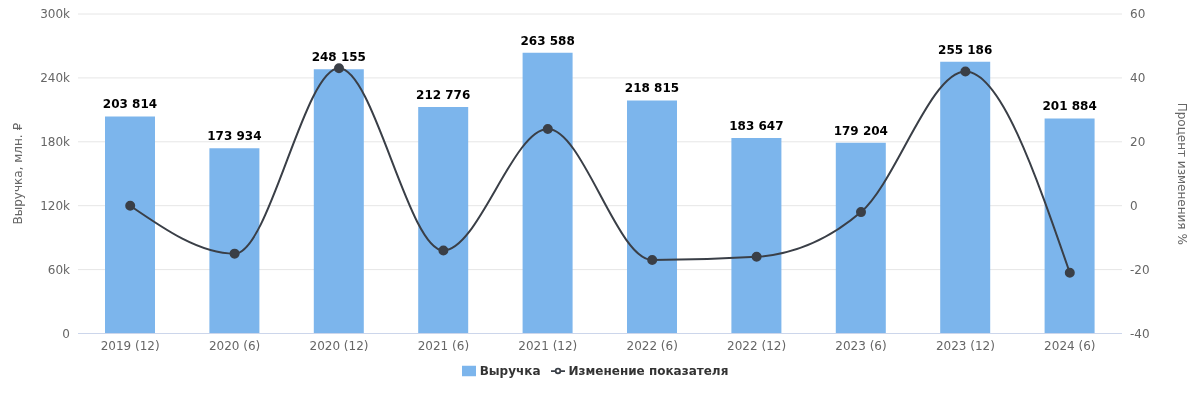  Describe the element at coordinates (652, 88) in the screenshot. I see `data-label: 218 815` at that location.